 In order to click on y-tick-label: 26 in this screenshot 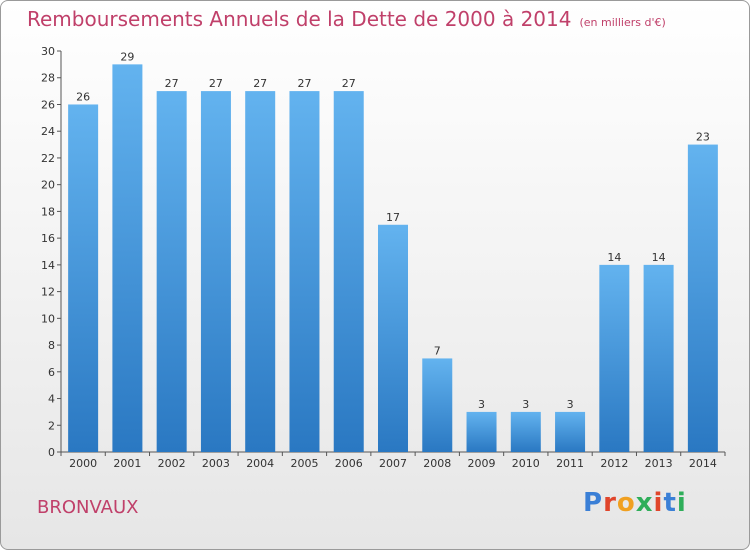, I will do `click(48, 104)`.